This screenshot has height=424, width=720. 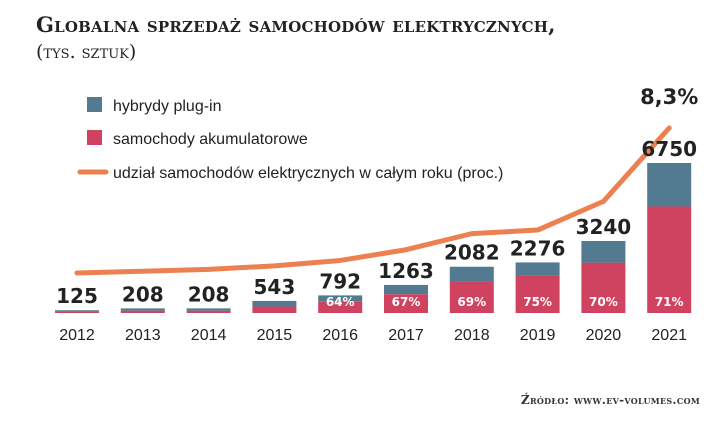 What do you see at coordinates (537, 302) in the screenshot?
I see `bev-share-label-2019: 75%` at bounding box center [537, 302].